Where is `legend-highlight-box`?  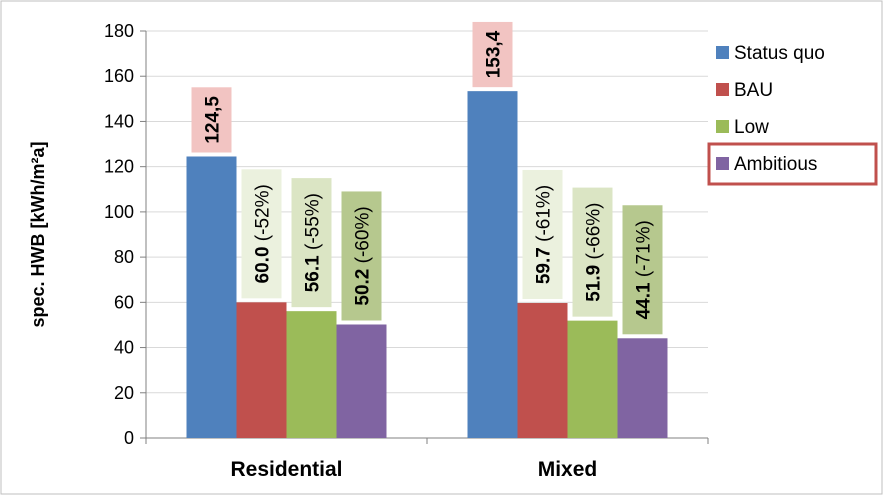
legend-highlight-box is located at coordinates (792, 164).